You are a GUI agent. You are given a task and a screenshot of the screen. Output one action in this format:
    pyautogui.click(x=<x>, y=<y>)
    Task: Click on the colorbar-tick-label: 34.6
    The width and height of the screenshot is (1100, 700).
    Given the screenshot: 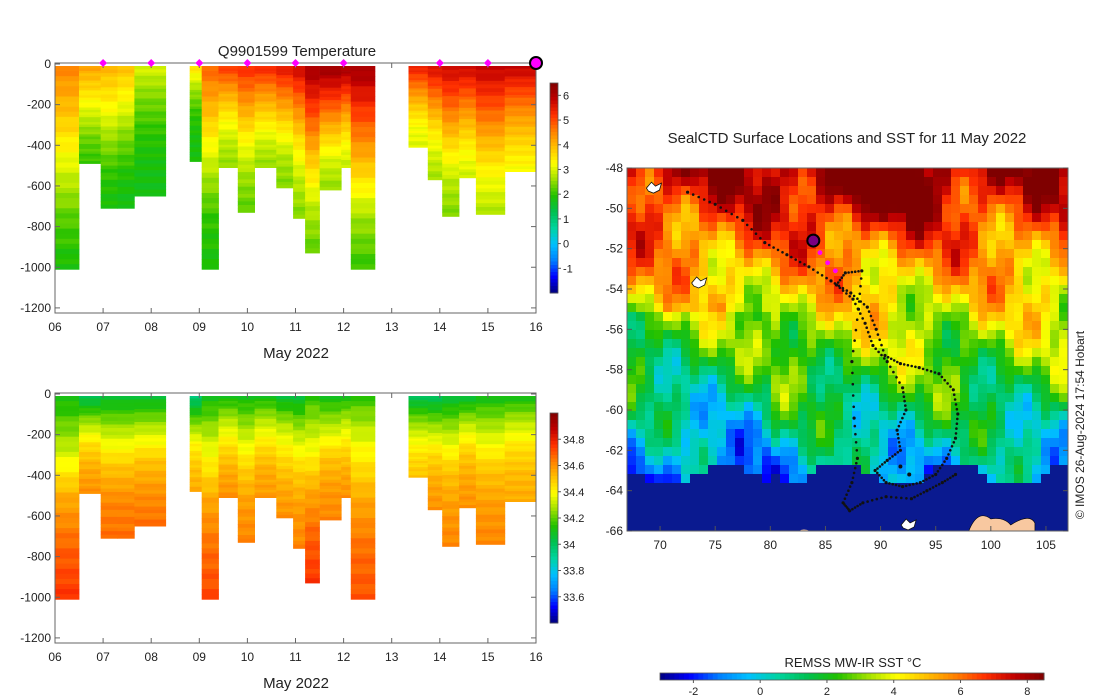 What is the action you would take?
    pyautogui.click(x=573, y=467)
    